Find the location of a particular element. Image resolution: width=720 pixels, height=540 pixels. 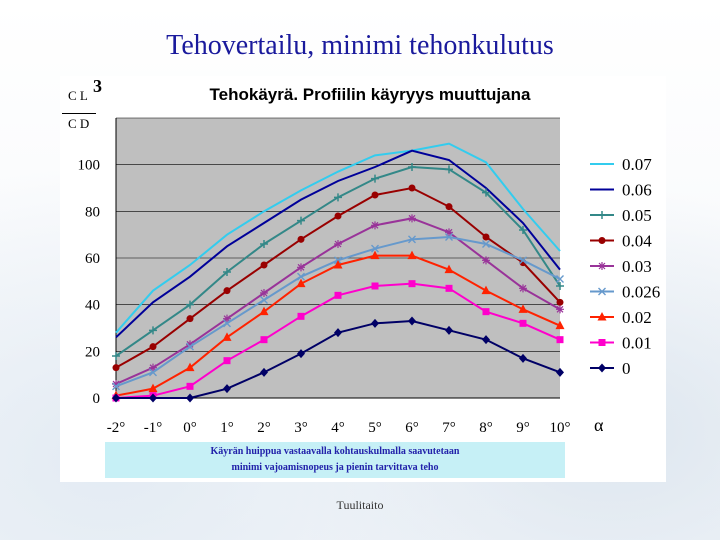

legend-item: 0.04 is located at coordinates (621, 241).